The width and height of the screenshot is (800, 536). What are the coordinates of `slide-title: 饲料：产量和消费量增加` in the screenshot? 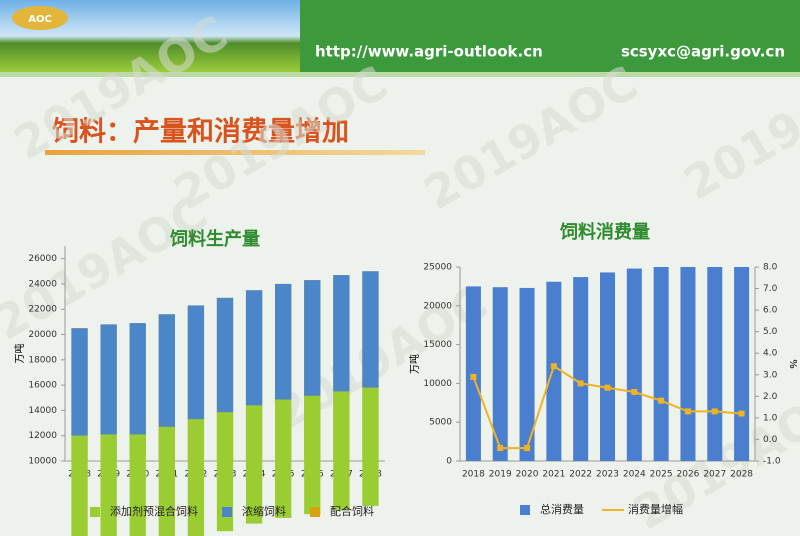 It's located at (200, 132).